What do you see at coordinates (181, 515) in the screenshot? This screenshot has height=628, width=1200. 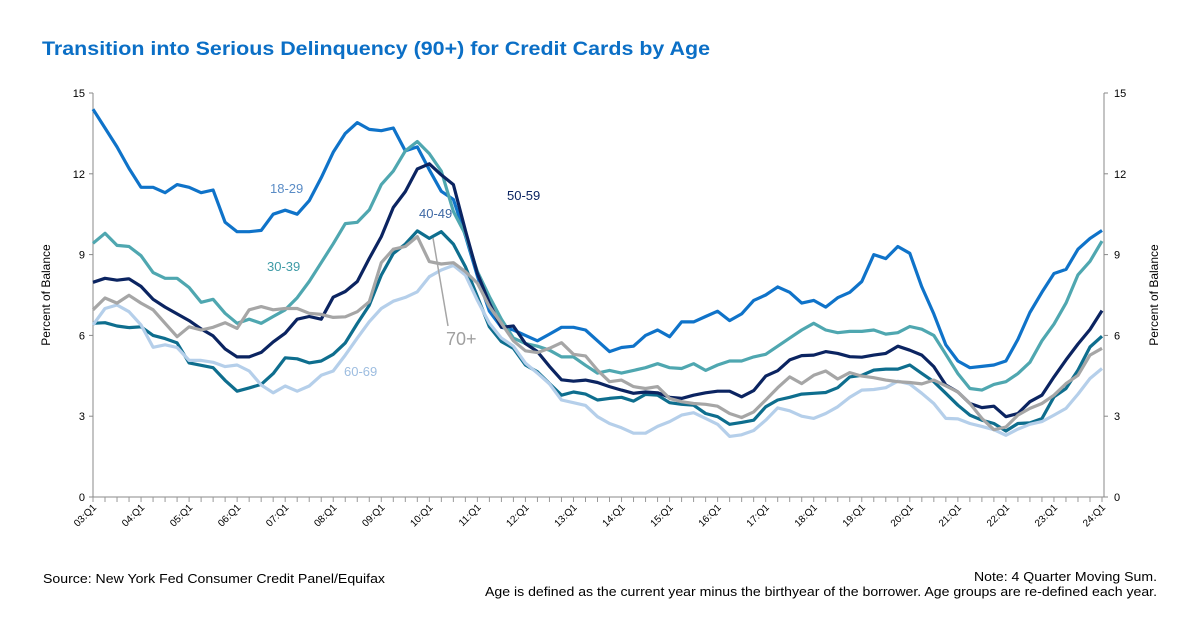 I see `x-tick-label: 05:Q1` at bounding box center [181, 515].